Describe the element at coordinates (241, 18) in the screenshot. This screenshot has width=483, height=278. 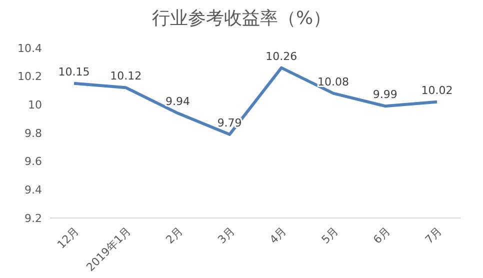
I see `chart-title: 行业参考收益率（%）` at that location.